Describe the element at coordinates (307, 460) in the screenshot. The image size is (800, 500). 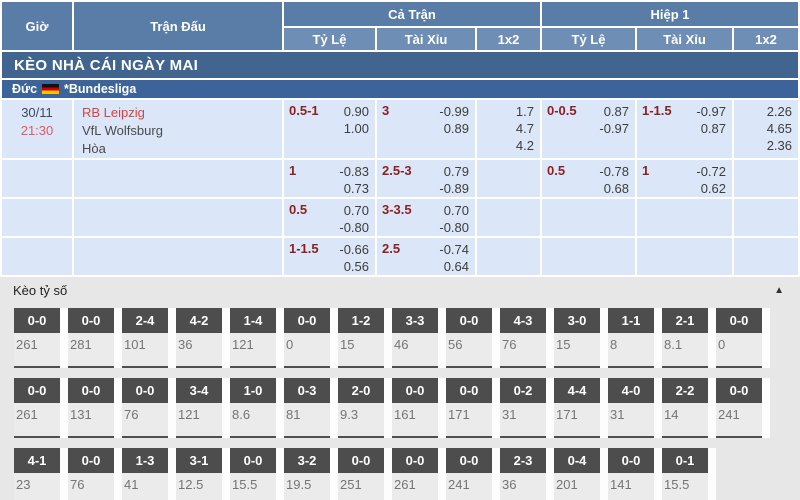
I see `score-label: 3-2` at that location.